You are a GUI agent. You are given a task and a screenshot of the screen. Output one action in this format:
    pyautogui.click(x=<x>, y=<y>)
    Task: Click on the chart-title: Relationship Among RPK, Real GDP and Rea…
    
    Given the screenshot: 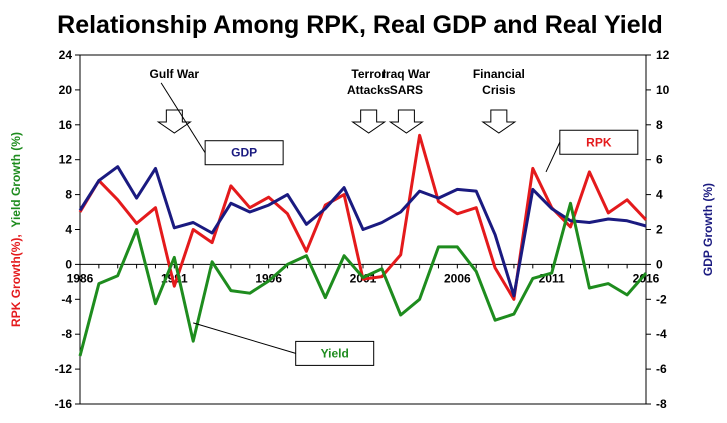 What is the action you would take?
    pyautogui.click(x=360, y=25)
    